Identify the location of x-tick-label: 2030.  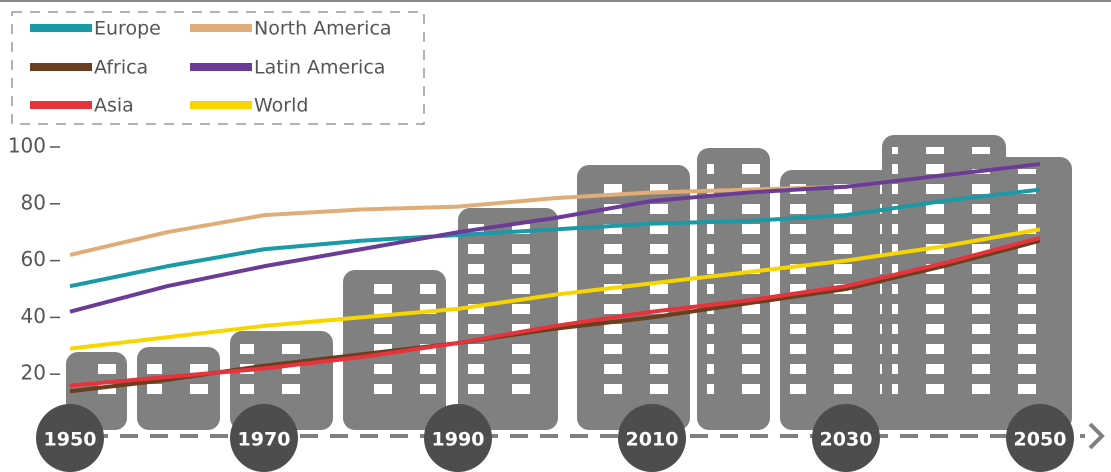
(846, 440).